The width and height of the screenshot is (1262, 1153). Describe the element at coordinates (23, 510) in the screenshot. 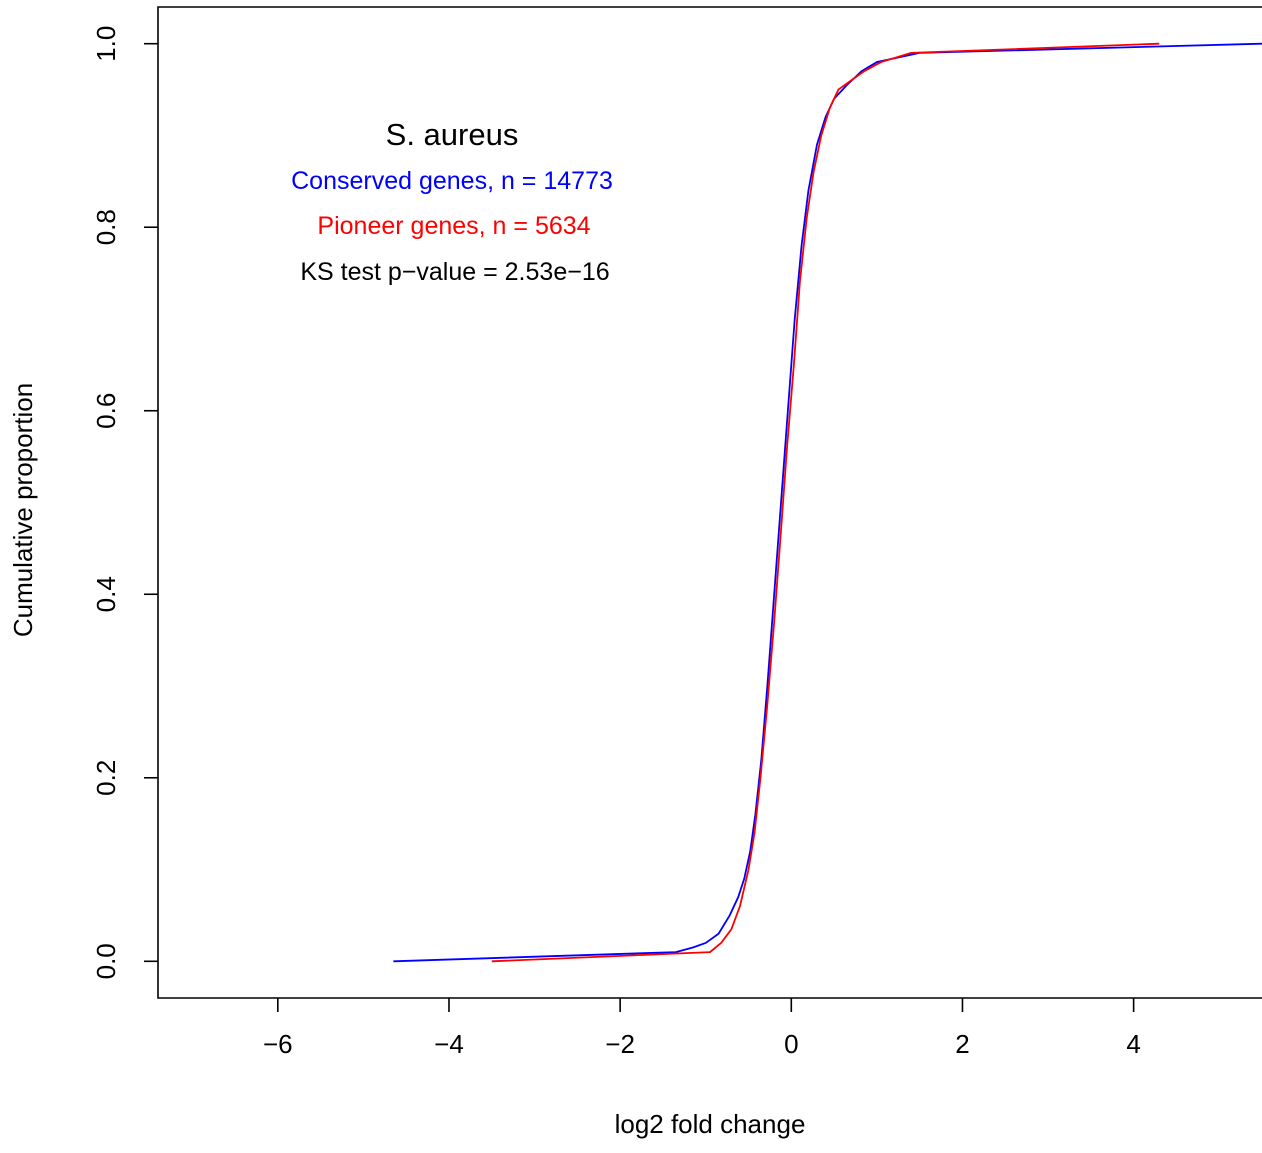

I see `y-axis-label: Cumulative proportion` at that location.